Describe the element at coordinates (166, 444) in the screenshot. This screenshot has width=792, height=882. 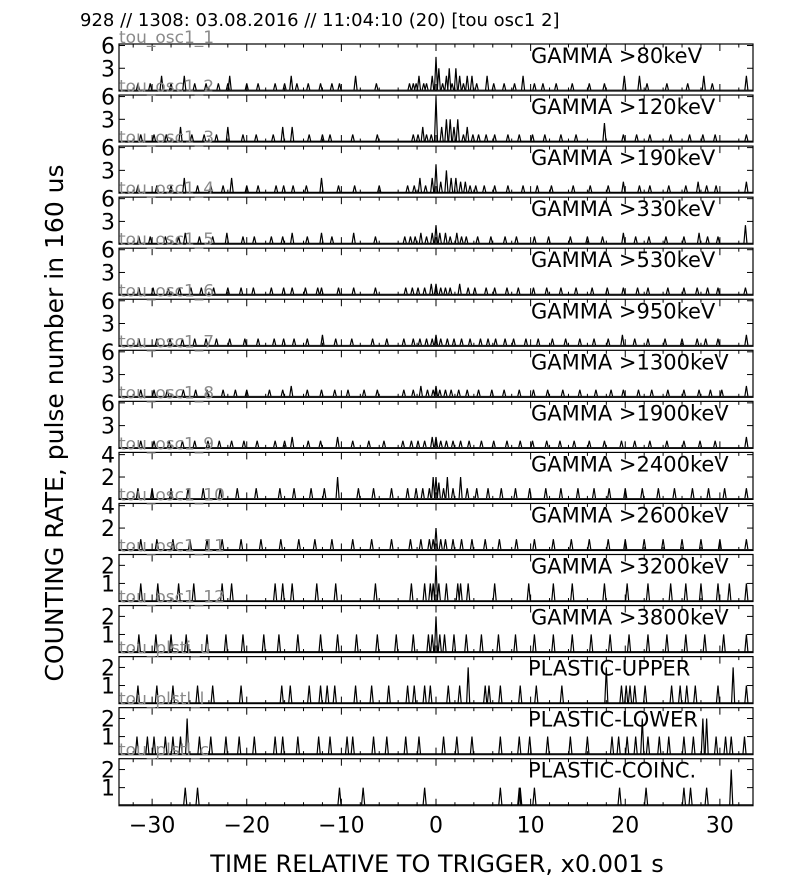
I see `source-tag: tou_osc1_9` at that location.